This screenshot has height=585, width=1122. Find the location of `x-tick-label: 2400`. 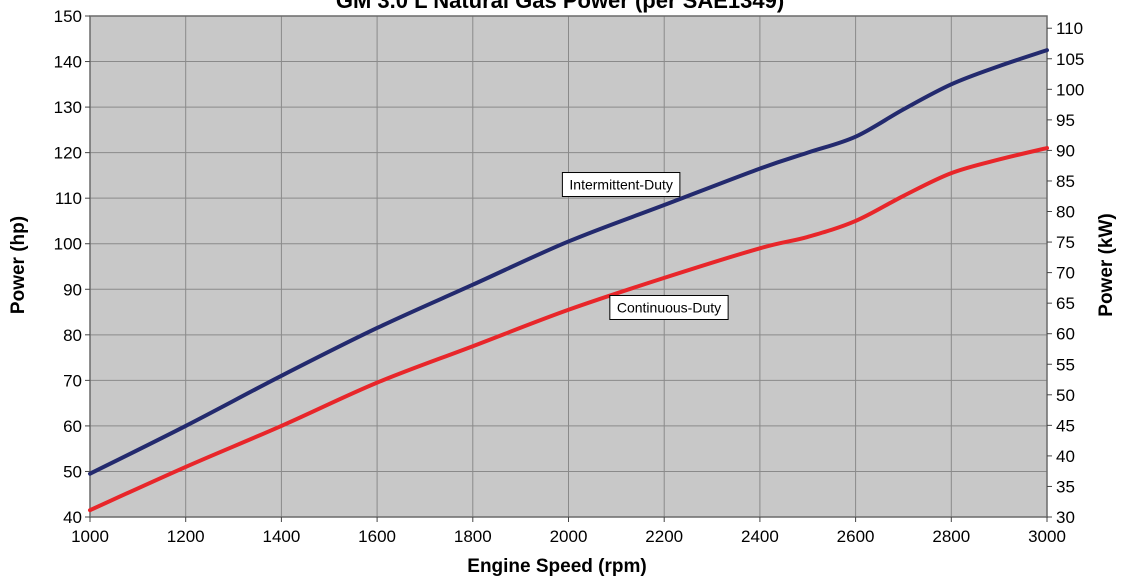

x-tick-label: 2400 is located at coordinates (760, 536).